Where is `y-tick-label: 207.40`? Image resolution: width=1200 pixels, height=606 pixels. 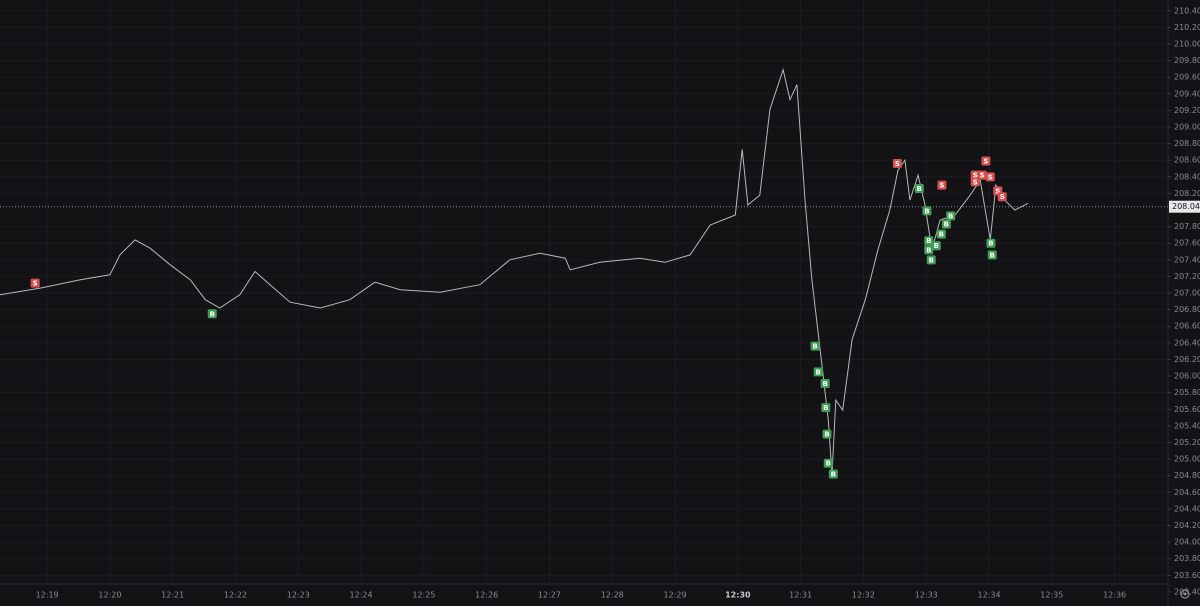 y-tick-label: 207.40 is located at coordinates (1187, 259).